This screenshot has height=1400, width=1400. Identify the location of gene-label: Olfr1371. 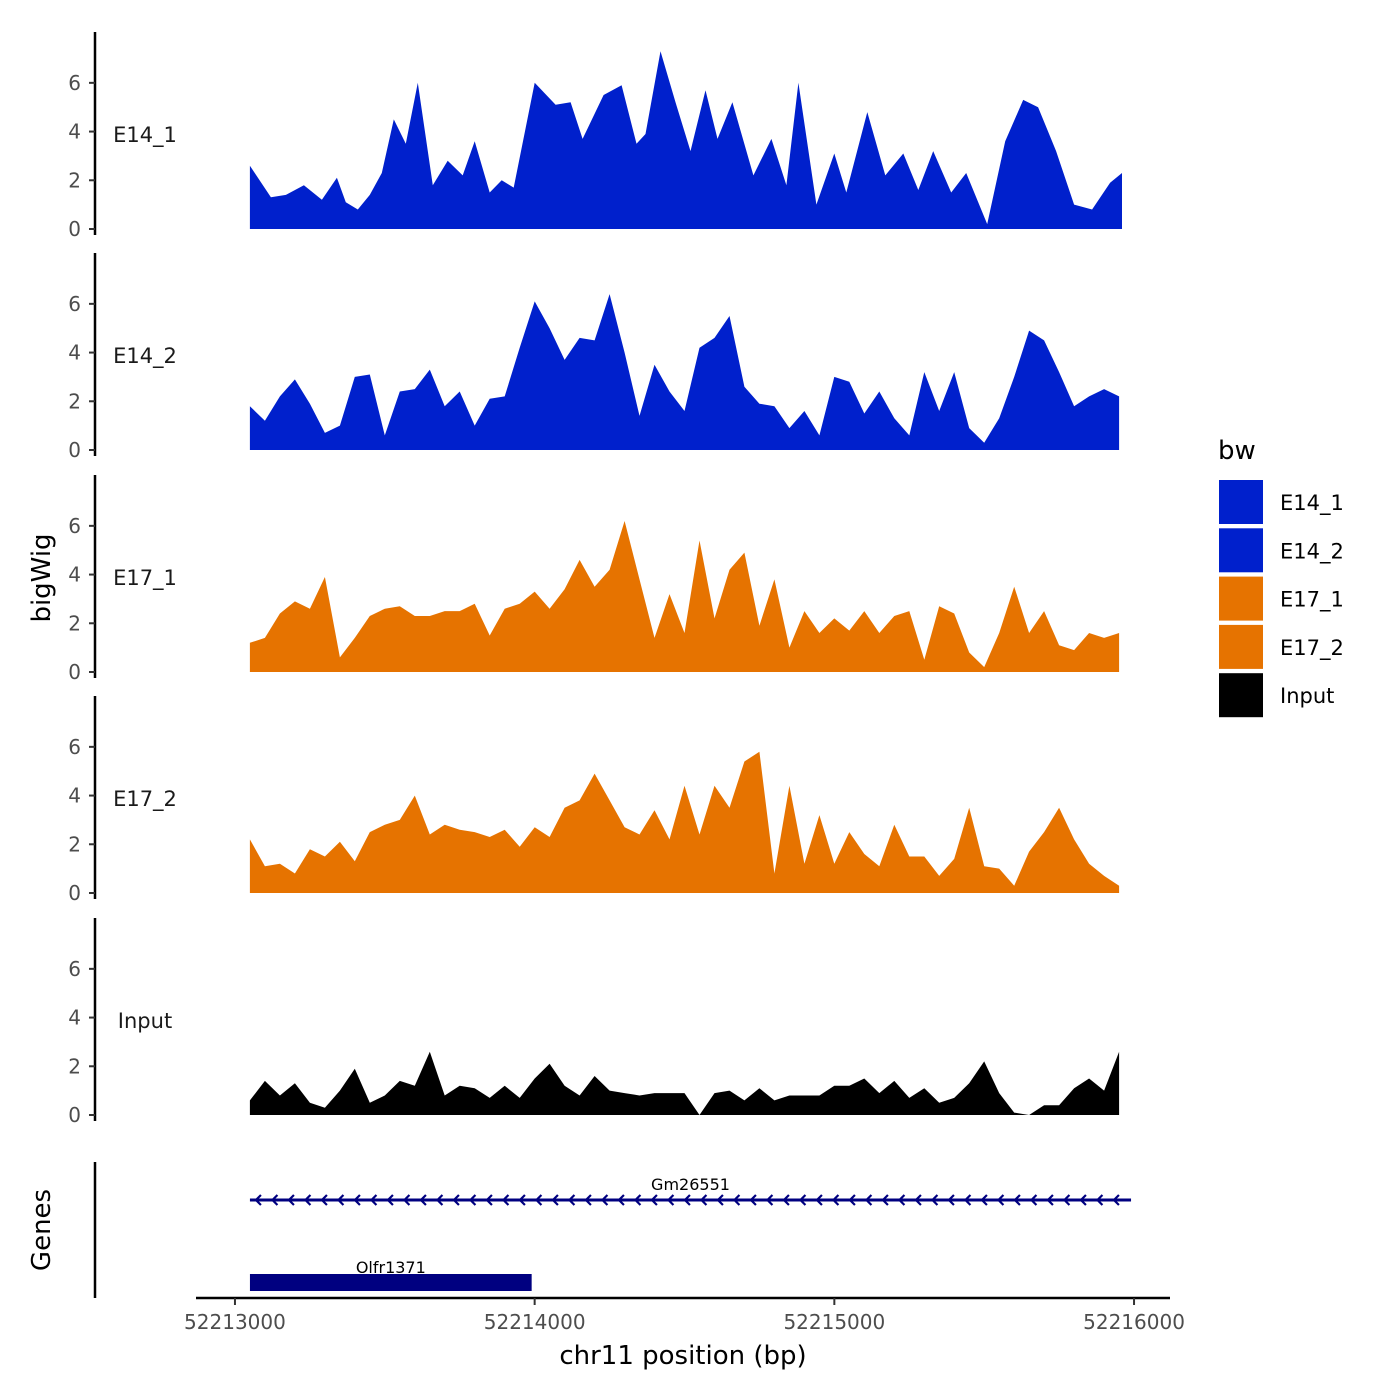
(391, 1267).